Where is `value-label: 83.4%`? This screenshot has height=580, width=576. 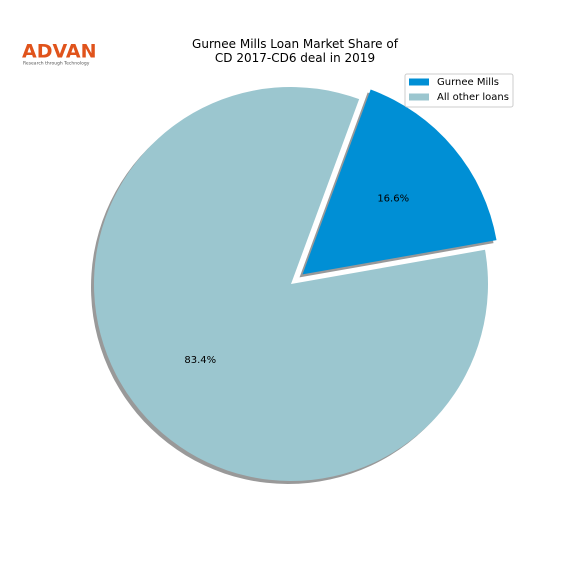 value-label: 83.4% is located at coordinates (200, 360).